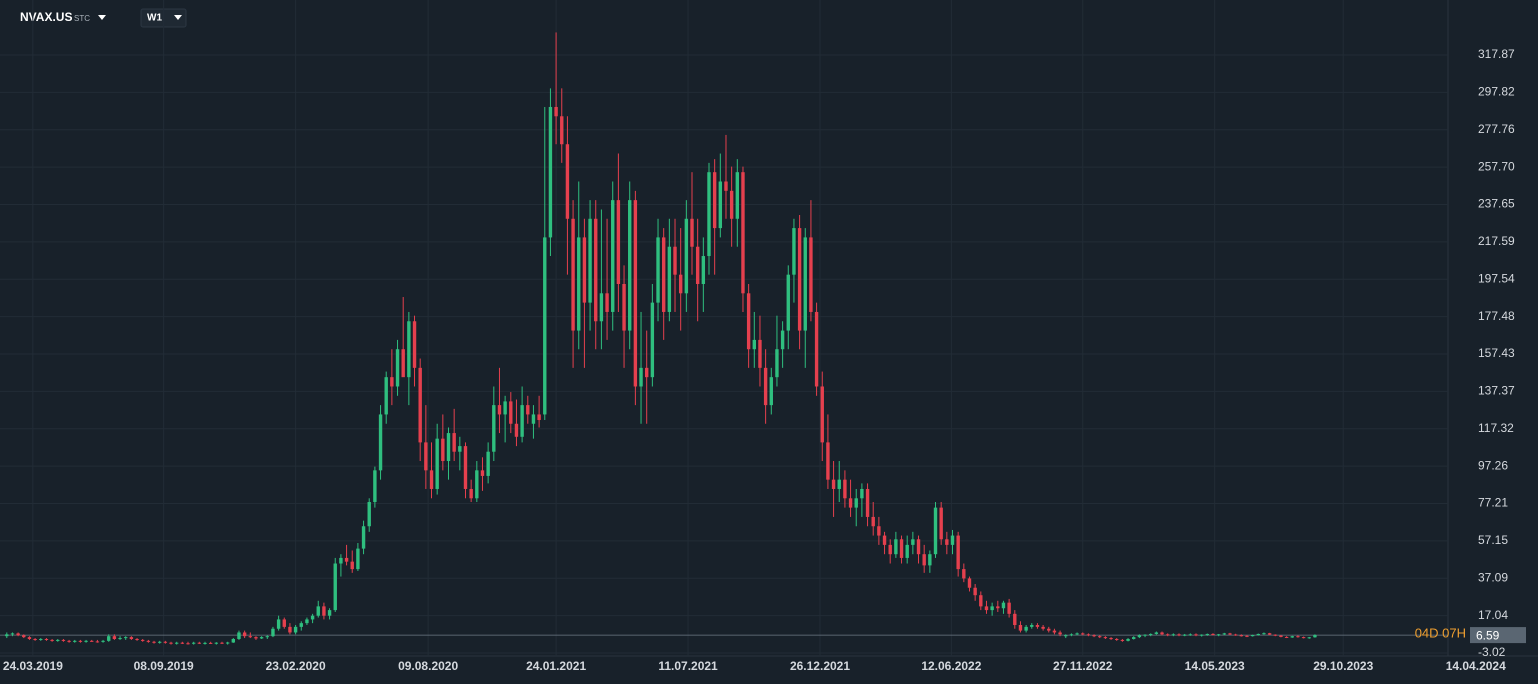 This screenshot has height=684, width=1538. Describe the element at coordinates (46, 17) in the screenshot. I see `symbol: NVAX.US` at that location.